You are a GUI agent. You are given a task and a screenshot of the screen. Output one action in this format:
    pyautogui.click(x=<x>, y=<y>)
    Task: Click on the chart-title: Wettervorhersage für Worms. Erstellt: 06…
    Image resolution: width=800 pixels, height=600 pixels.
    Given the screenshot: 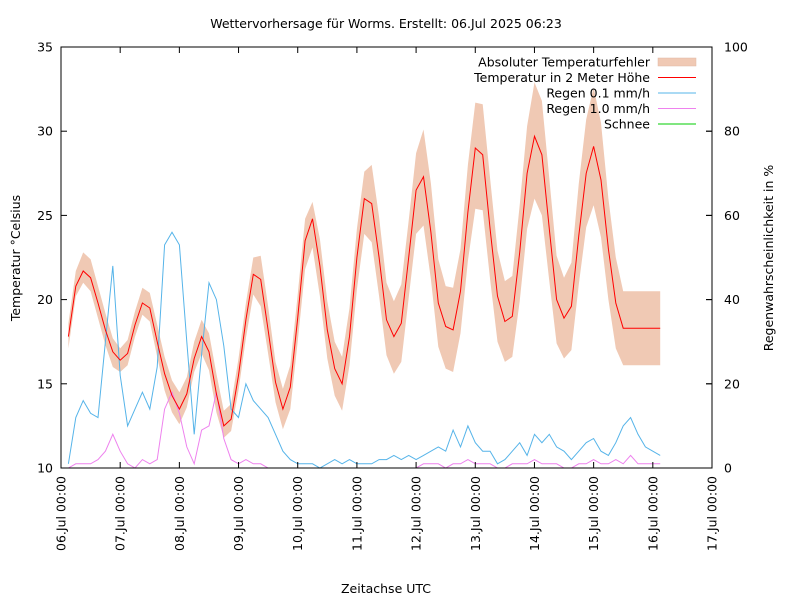 What is the action you would take?
    pyautogui.click(x=386, y=23)
    